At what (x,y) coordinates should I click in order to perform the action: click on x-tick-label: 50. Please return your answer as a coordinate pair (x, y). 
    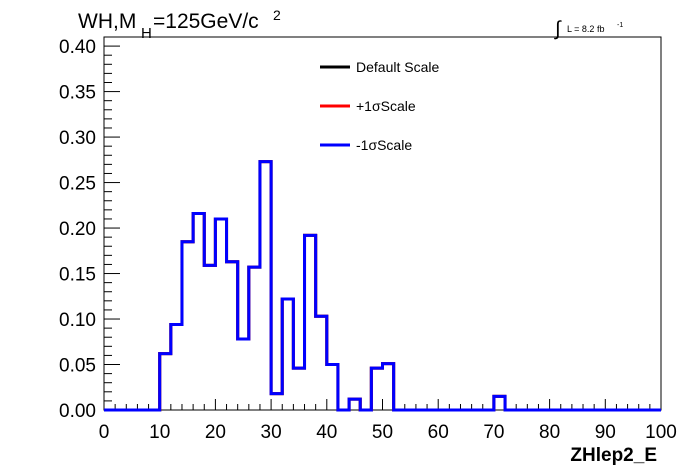
    Looking at the image, I should click on (382, 432).